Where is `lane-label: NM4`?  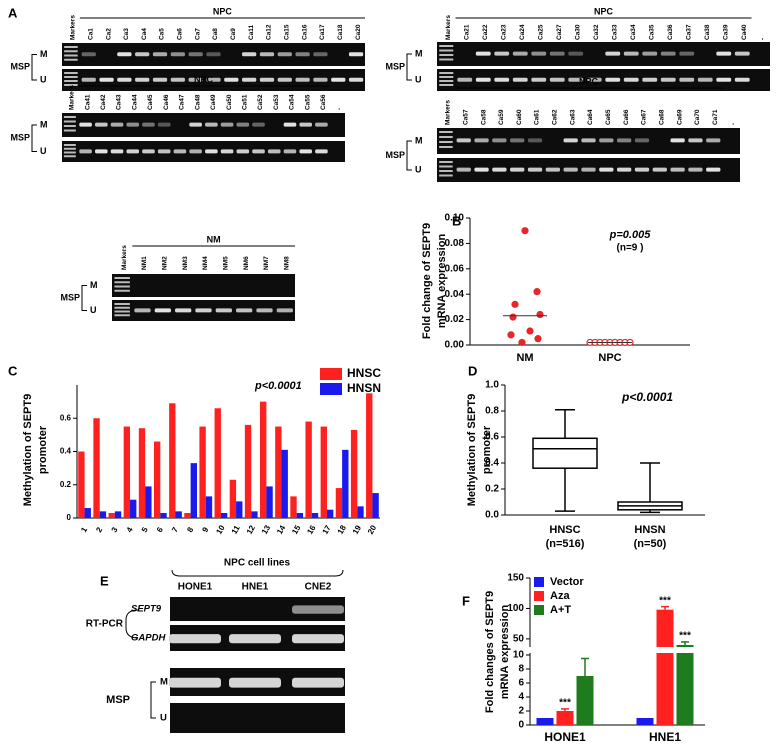
lane-label: NM4 is located at coordinates (205, 263).